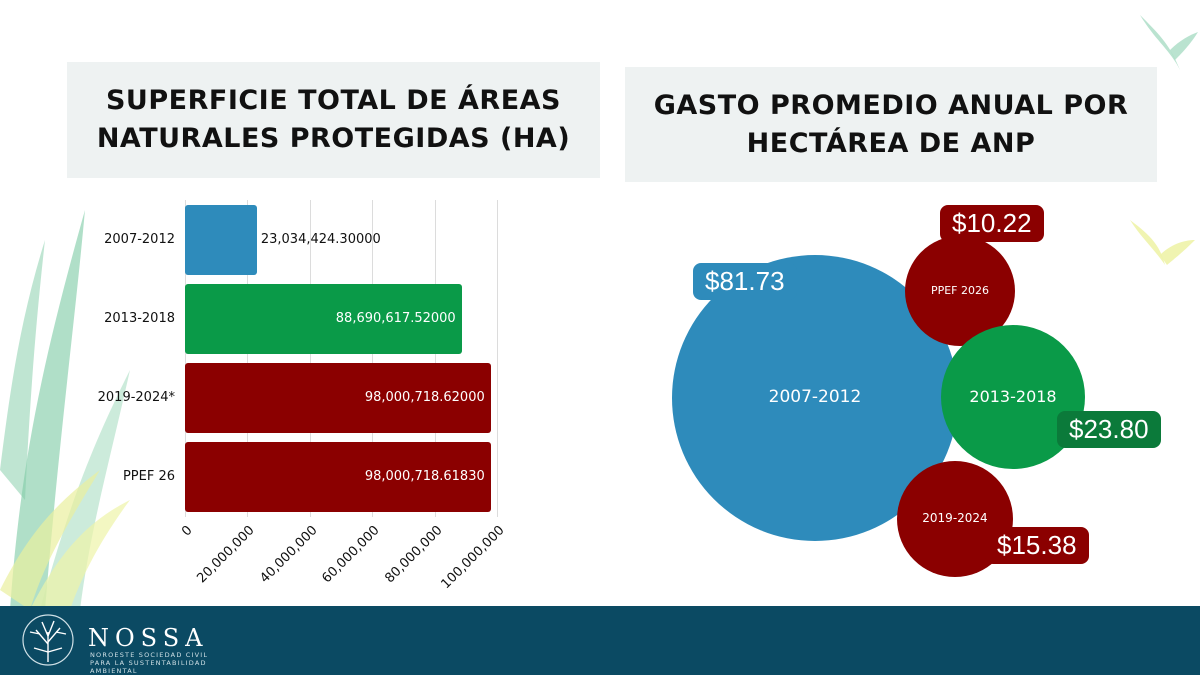 Image resolution: width=1200 pixels, height=675 pixels. I want to click on bubble-value-label: $23.80, so click(1109, 429).